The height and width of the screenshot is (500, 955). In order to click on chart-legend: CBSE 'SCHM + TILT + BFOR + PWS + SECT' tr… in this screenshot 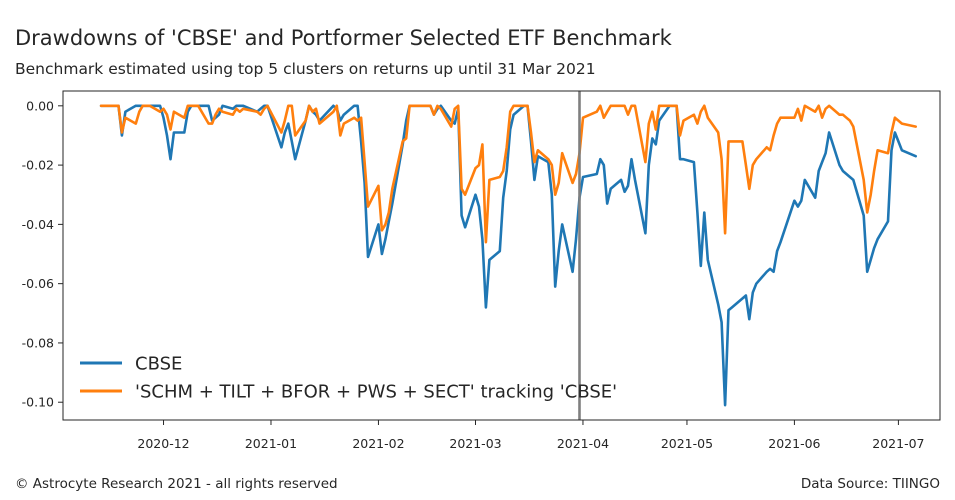, I will do `click(348, 378)`.